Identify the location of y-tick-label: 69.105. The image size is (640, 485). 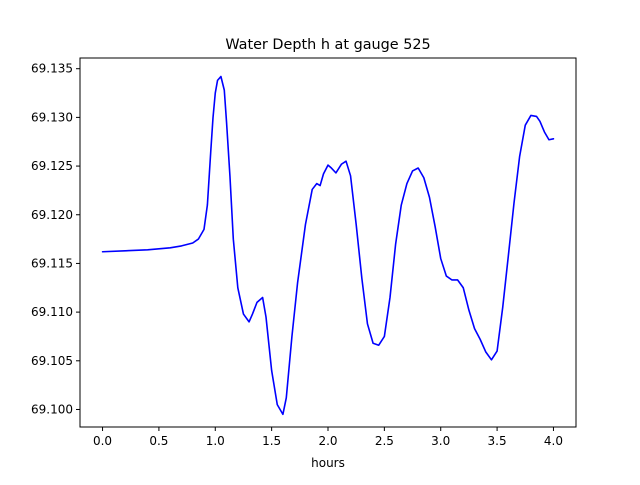
(52, 361).